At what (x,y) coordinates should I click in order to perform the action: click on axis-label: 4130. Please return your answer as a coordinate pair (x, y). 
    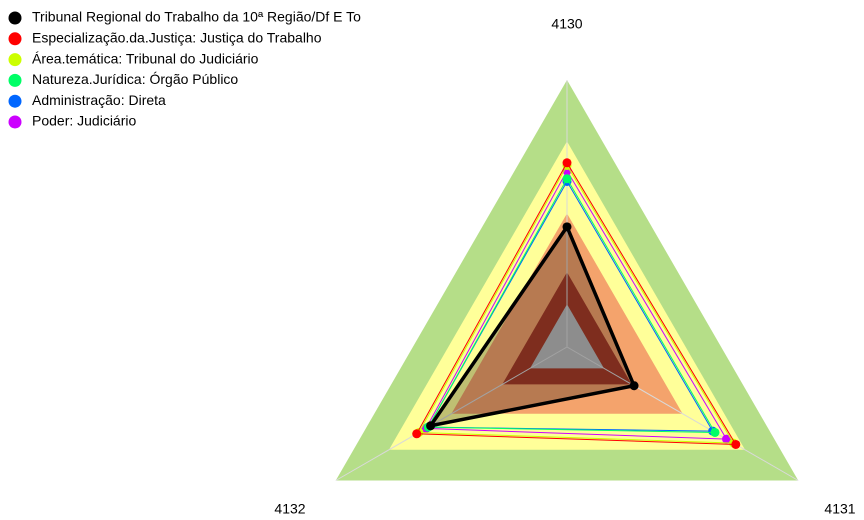
    Looking at the image, I should click on (566, 24).